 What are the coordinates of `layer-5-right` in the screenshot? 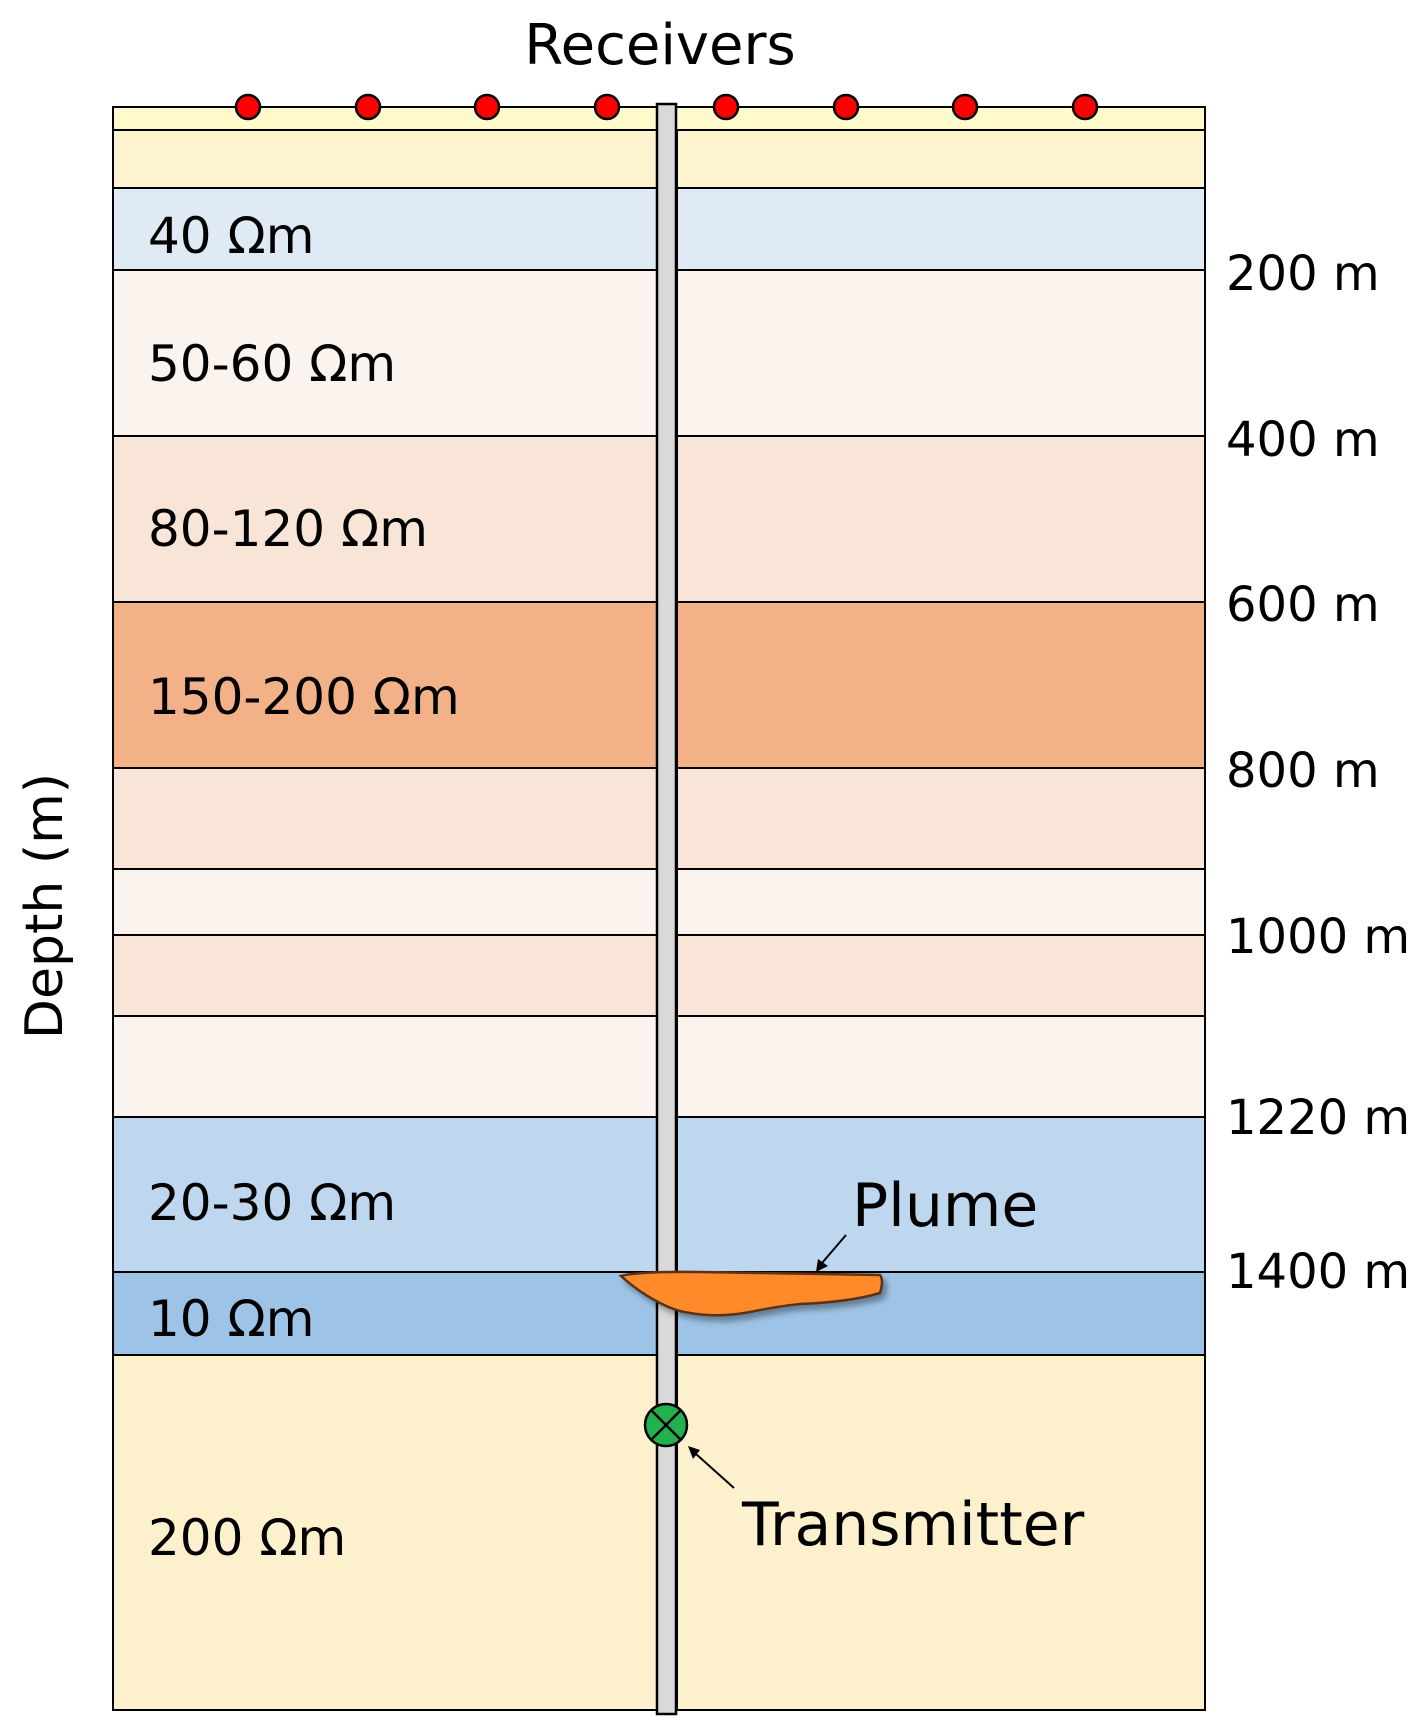 It's located at (941, 685).